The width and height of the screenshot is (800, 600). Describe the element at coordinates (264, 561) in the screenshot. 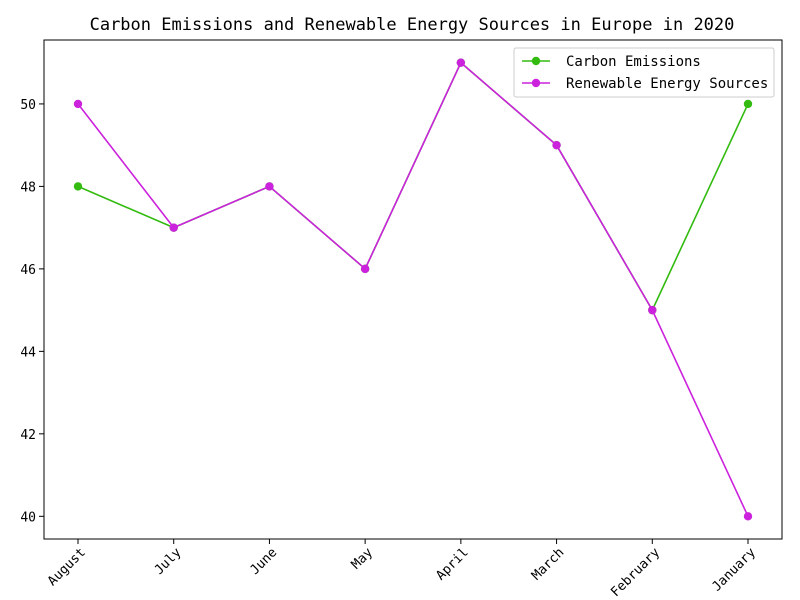

I see `x-tick-label: June` at that location.